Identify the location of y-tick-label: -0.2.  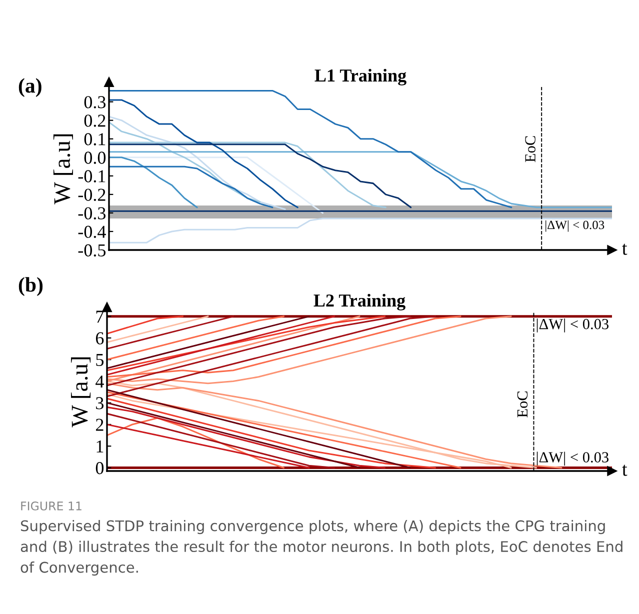
(92, 194).